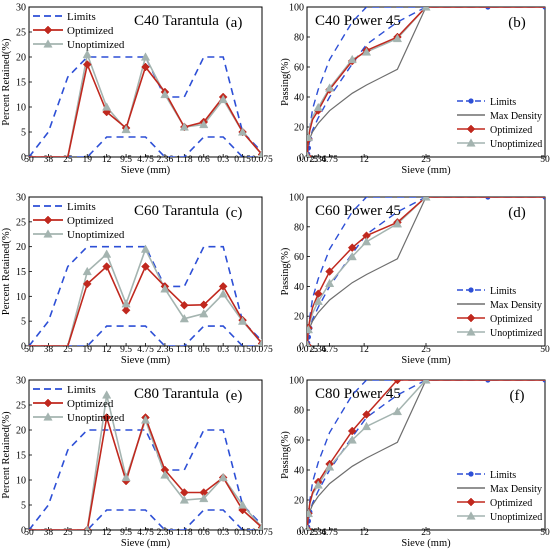 The height and width of the screenshot is (556, 550). What do you see at coordinates (296, 198) in the screenshot?
I see `y-tick-label: 100` at bounding box center [296, 198].